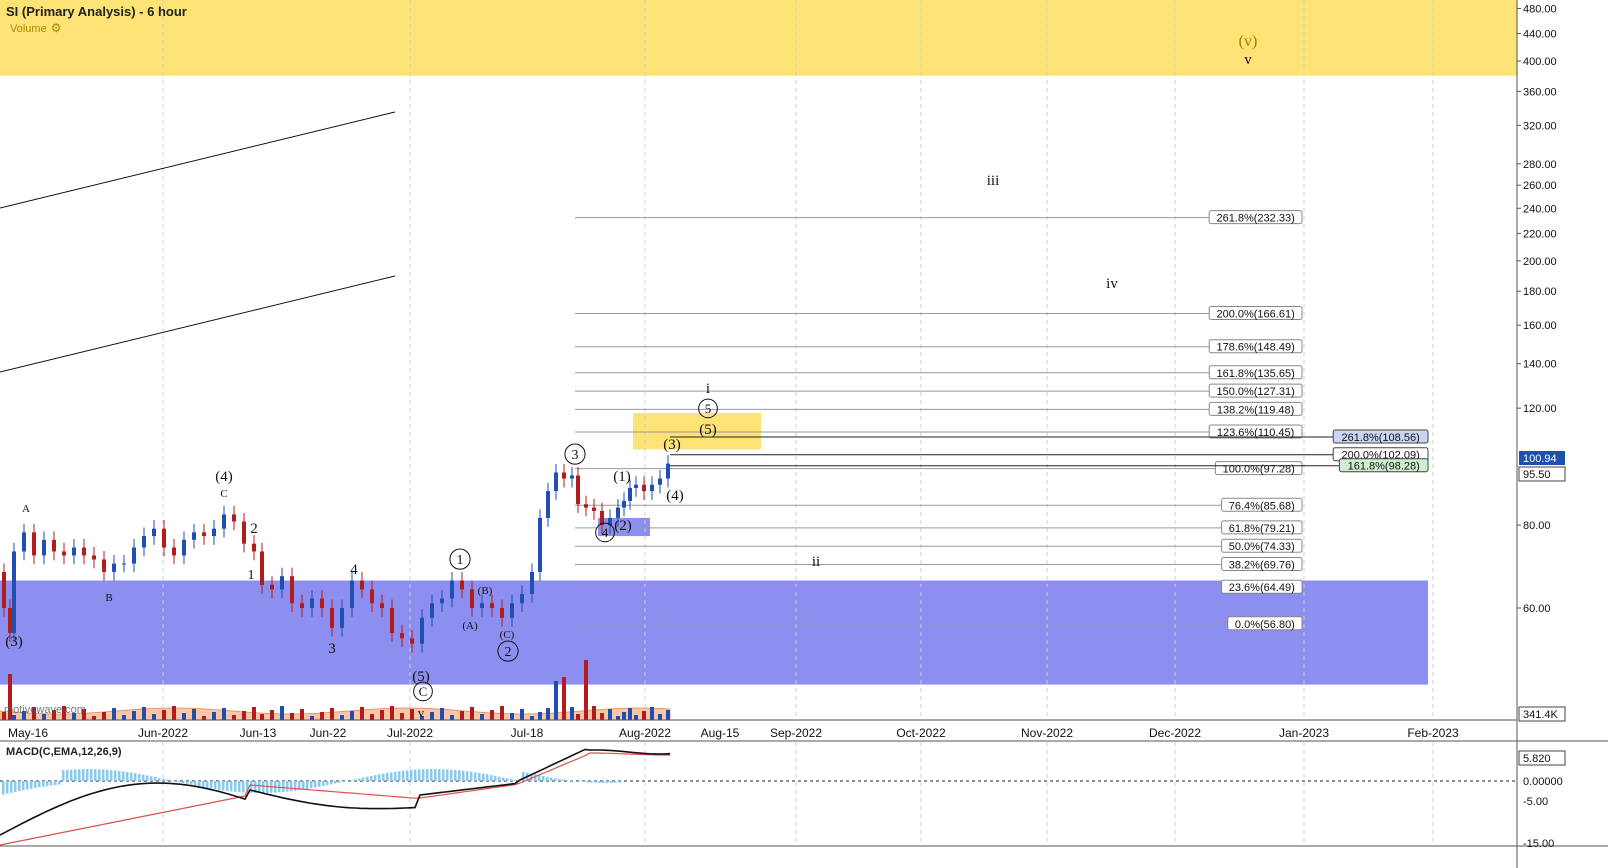 This screenshot has width=1608, height=868. I want to click on wave-label-l1: 1, so click(251, 575).